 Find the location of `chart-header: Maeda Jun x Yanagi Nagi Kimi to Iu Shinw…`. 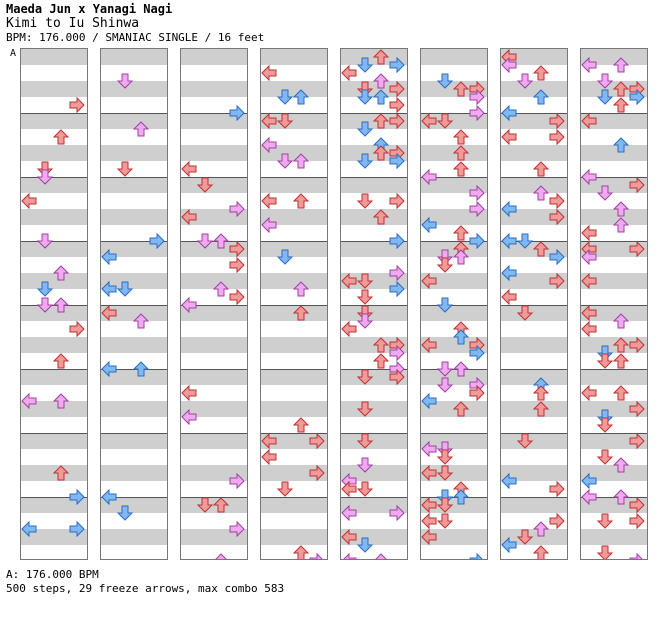

chart-header: Maeda Jun x Yanagi Nagi Kimi to Iu Shinw… is located at coordinates (135, 23).